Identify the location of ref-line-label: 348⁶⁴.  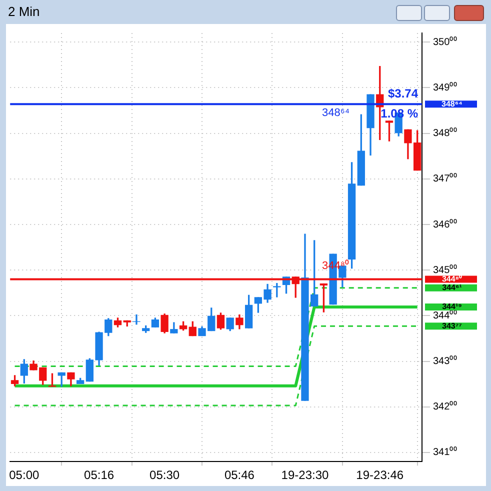
(336, 113).